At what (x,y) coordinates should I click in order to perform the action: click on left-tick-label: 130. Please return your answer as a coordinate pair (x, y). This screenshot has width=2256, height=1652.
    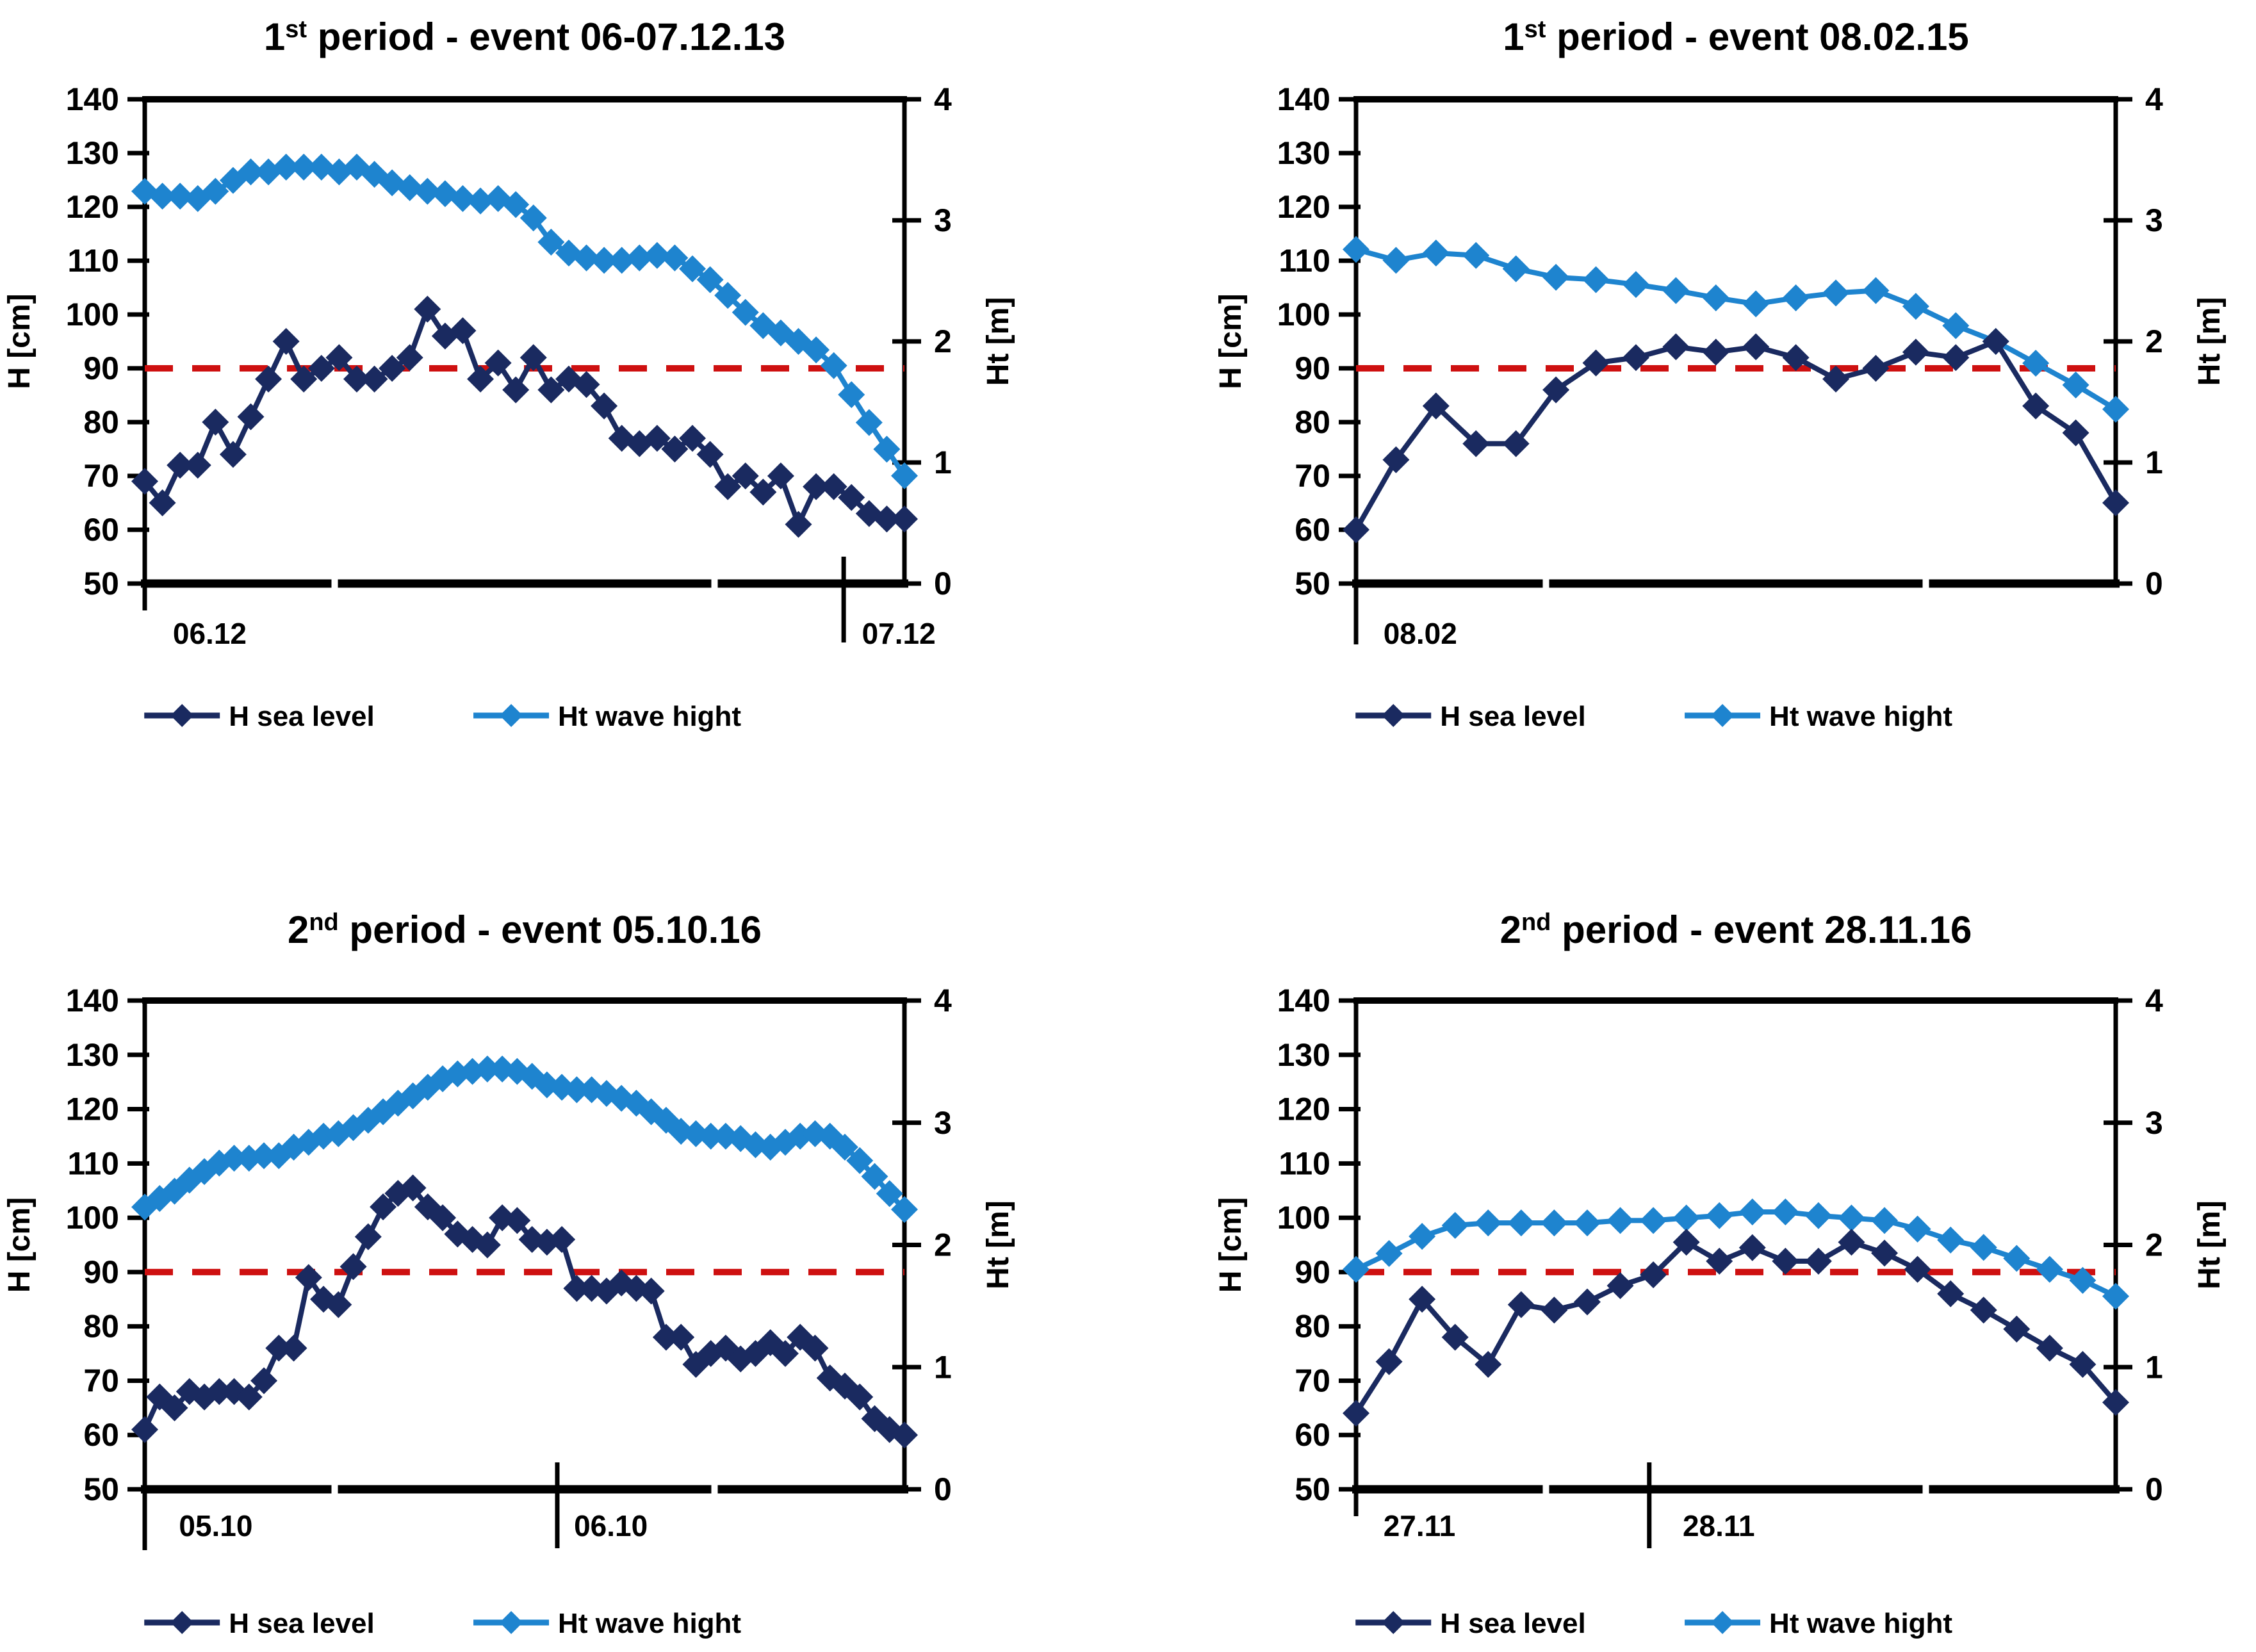
    Looking at the image, I should click on (92, 153).